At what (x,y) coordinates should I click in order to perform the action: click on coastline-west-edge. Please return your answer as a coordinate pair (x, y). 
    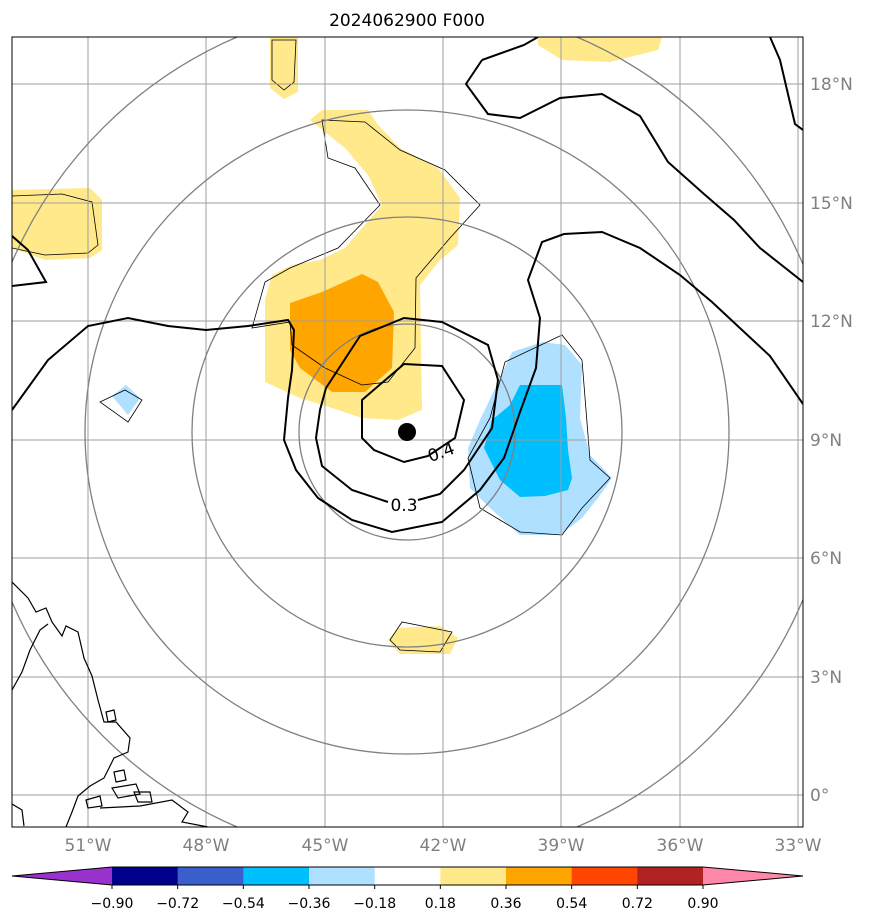
    Looking at the image, I should click on (30, 657).